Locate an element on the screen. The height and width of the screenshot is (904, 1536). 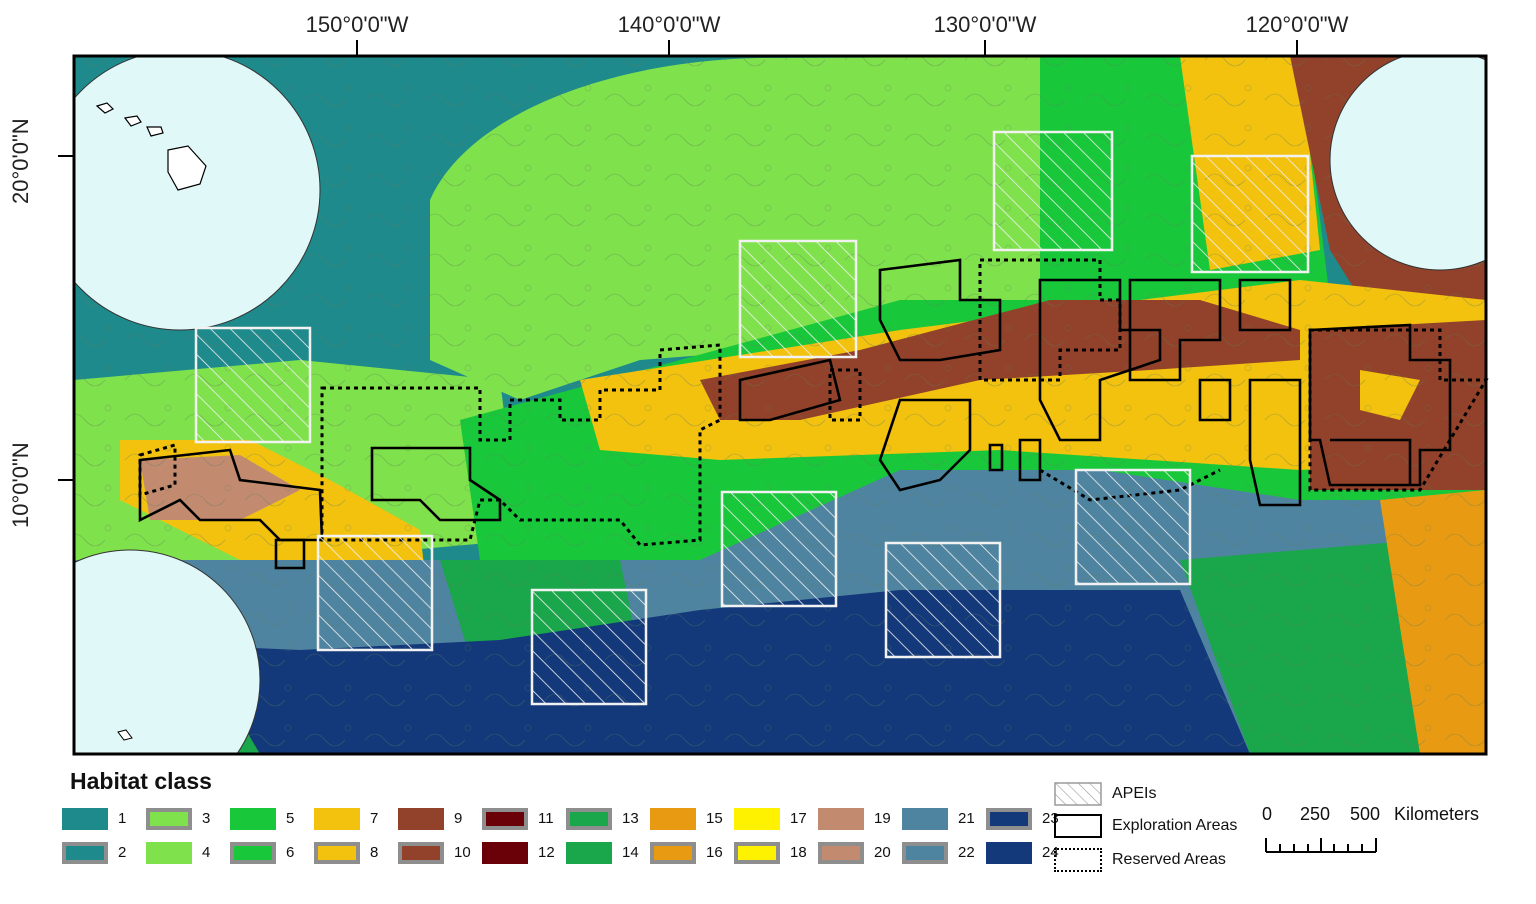
legend-class-number: 22 is located at coordinates (966, 852).